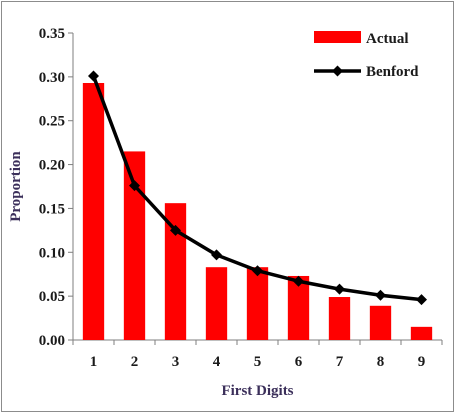  What do you see at coordinates (387, 39) in the screenshot?
I see `legend-label-actual: Actual` at bounding box center [387, 39].